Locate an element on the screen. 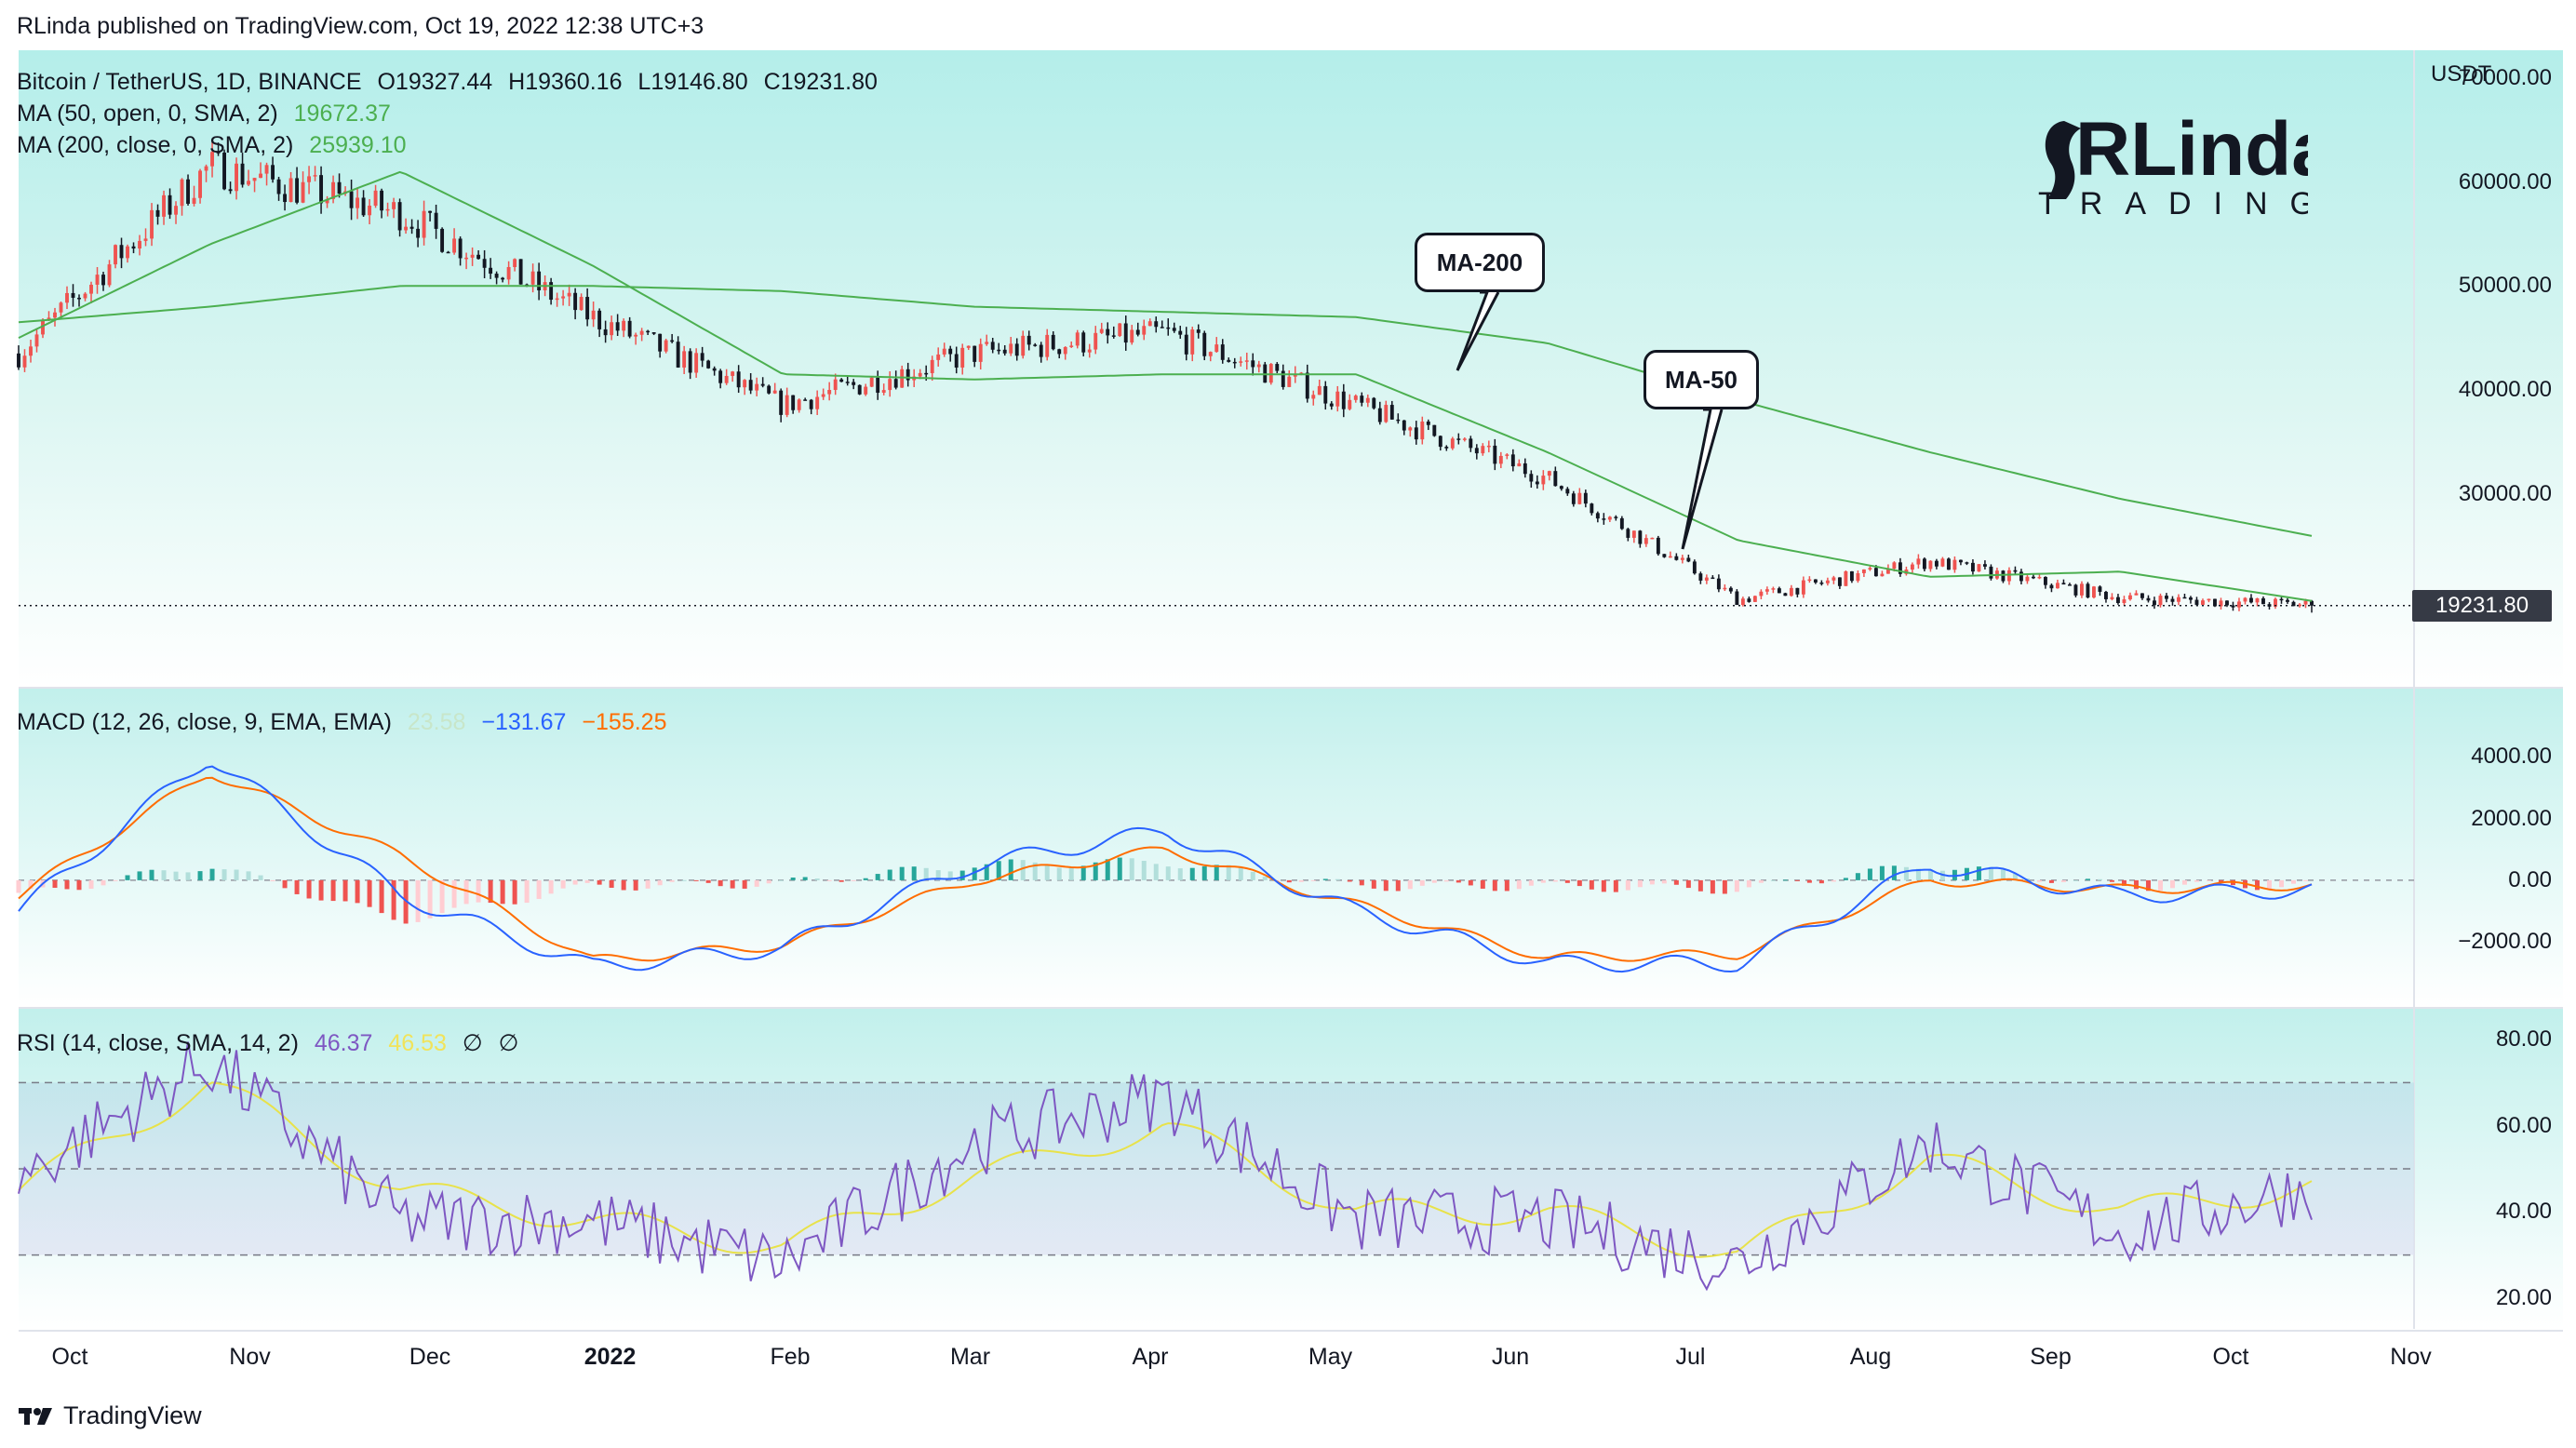 The width and height of the screenshot is (2576, 1448). rsi-tick-label: 20.00 is located at coordinates (2523, 1297).